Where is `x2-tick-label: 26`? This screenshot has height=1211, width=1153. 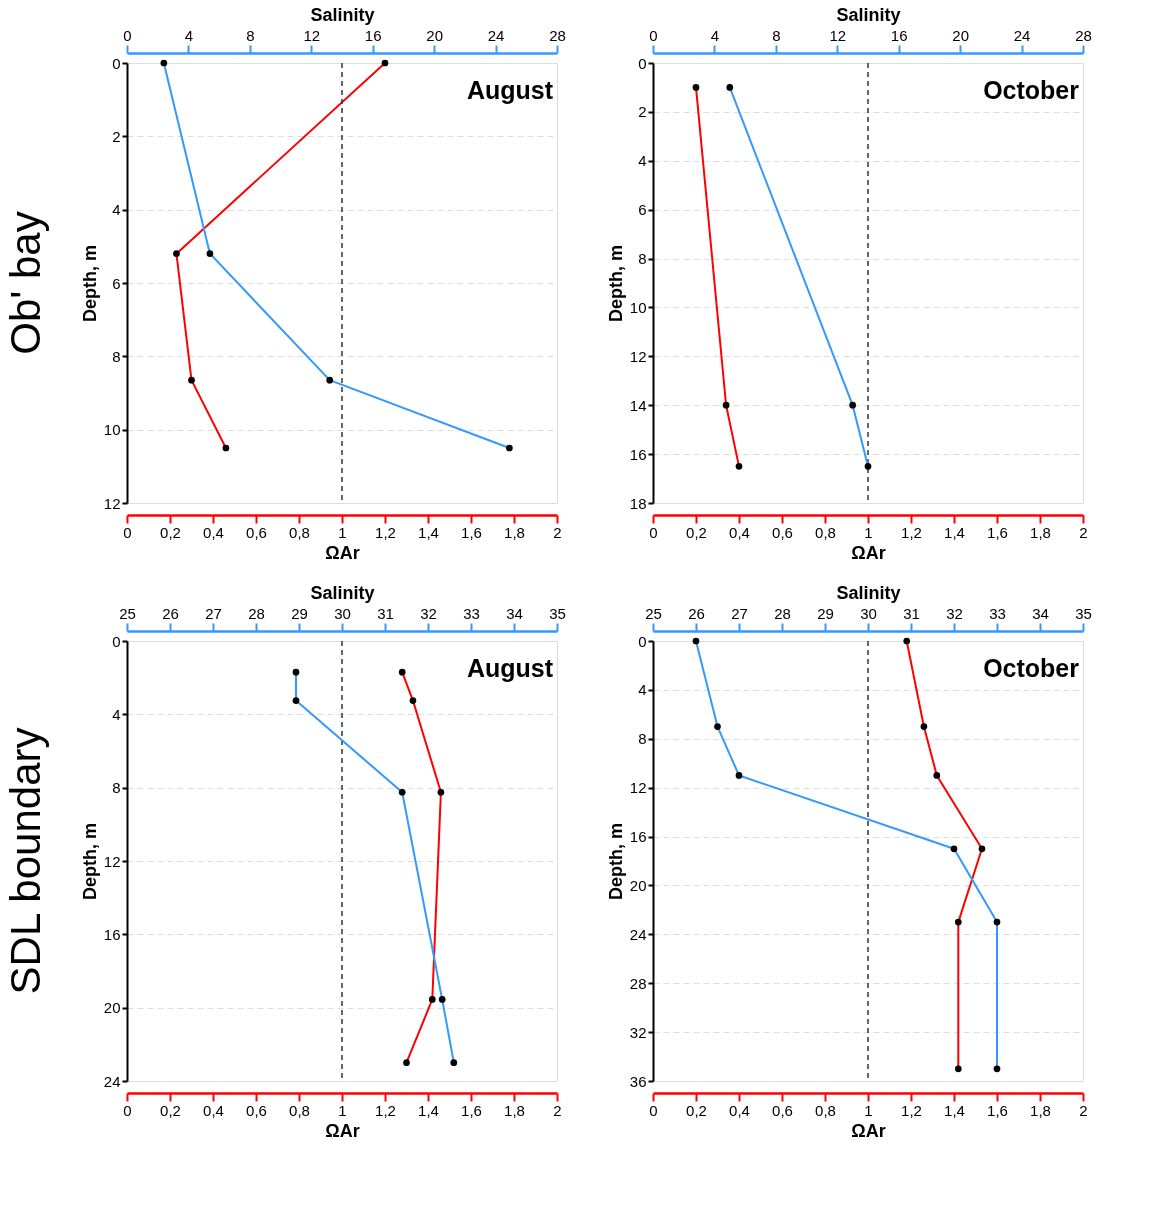 x2-tick-label: 26 is located at coordinates (696, 613).